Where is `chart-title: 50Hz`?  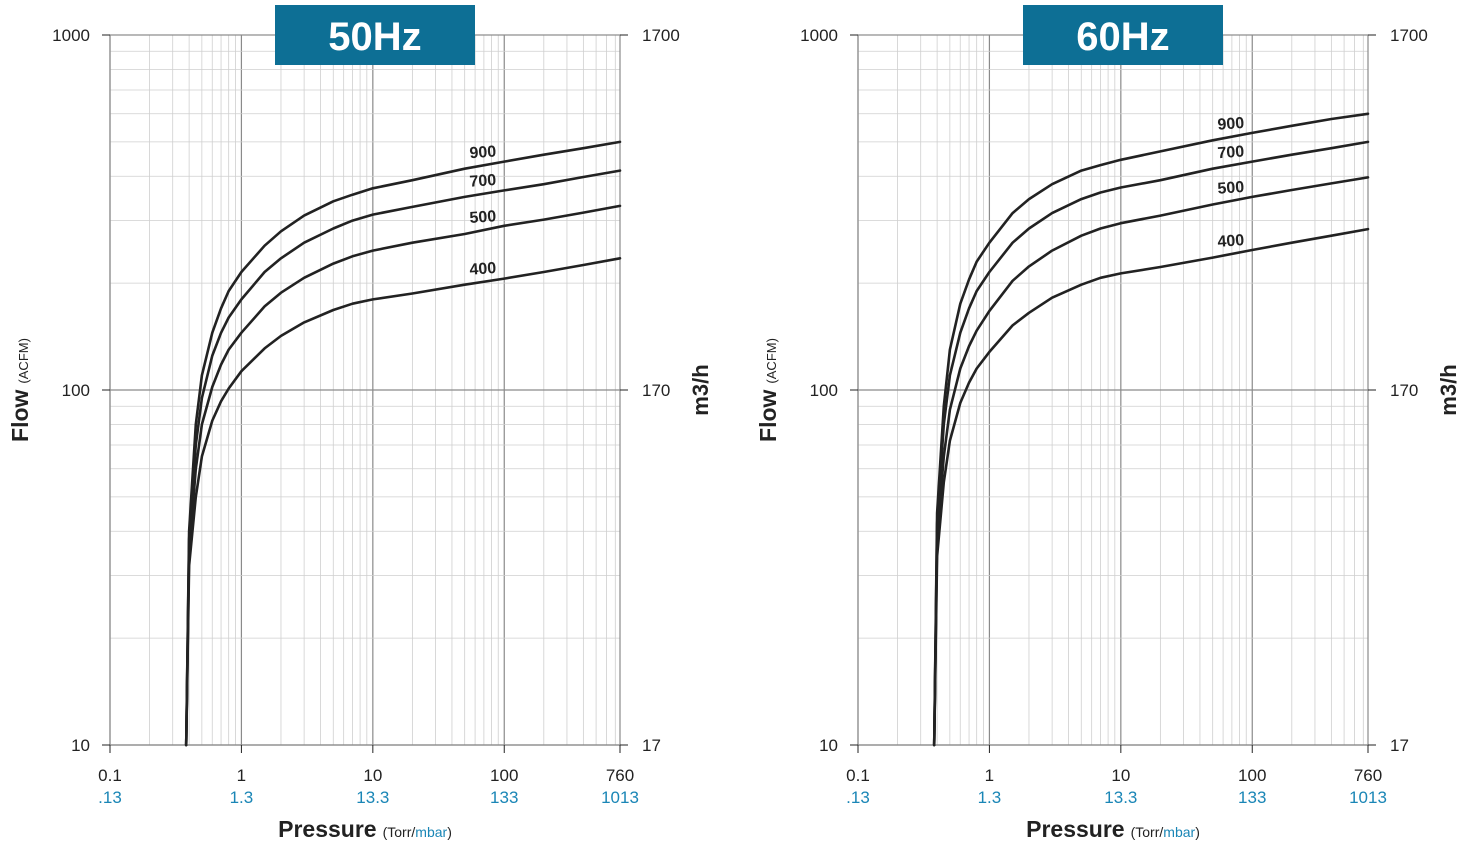 chart-title: 50Hz is located at coordinates (374, 37).